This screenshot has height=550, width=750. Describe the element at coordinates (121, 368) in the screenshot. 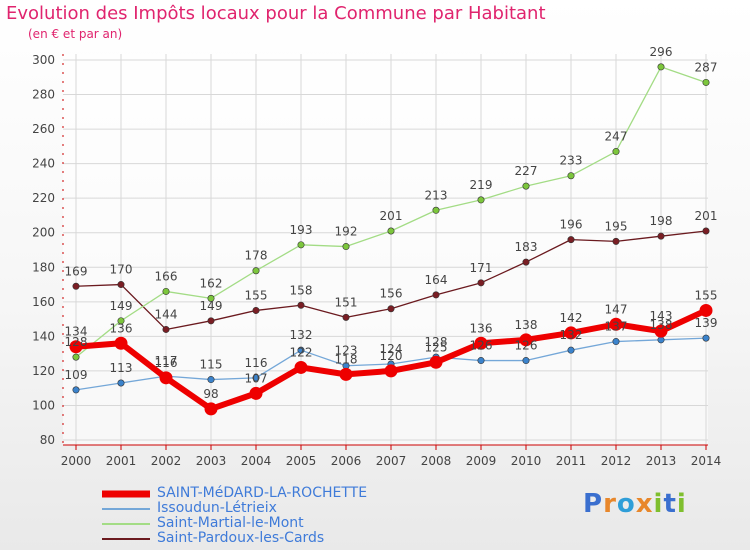

I see `data-label: 113` at that location.